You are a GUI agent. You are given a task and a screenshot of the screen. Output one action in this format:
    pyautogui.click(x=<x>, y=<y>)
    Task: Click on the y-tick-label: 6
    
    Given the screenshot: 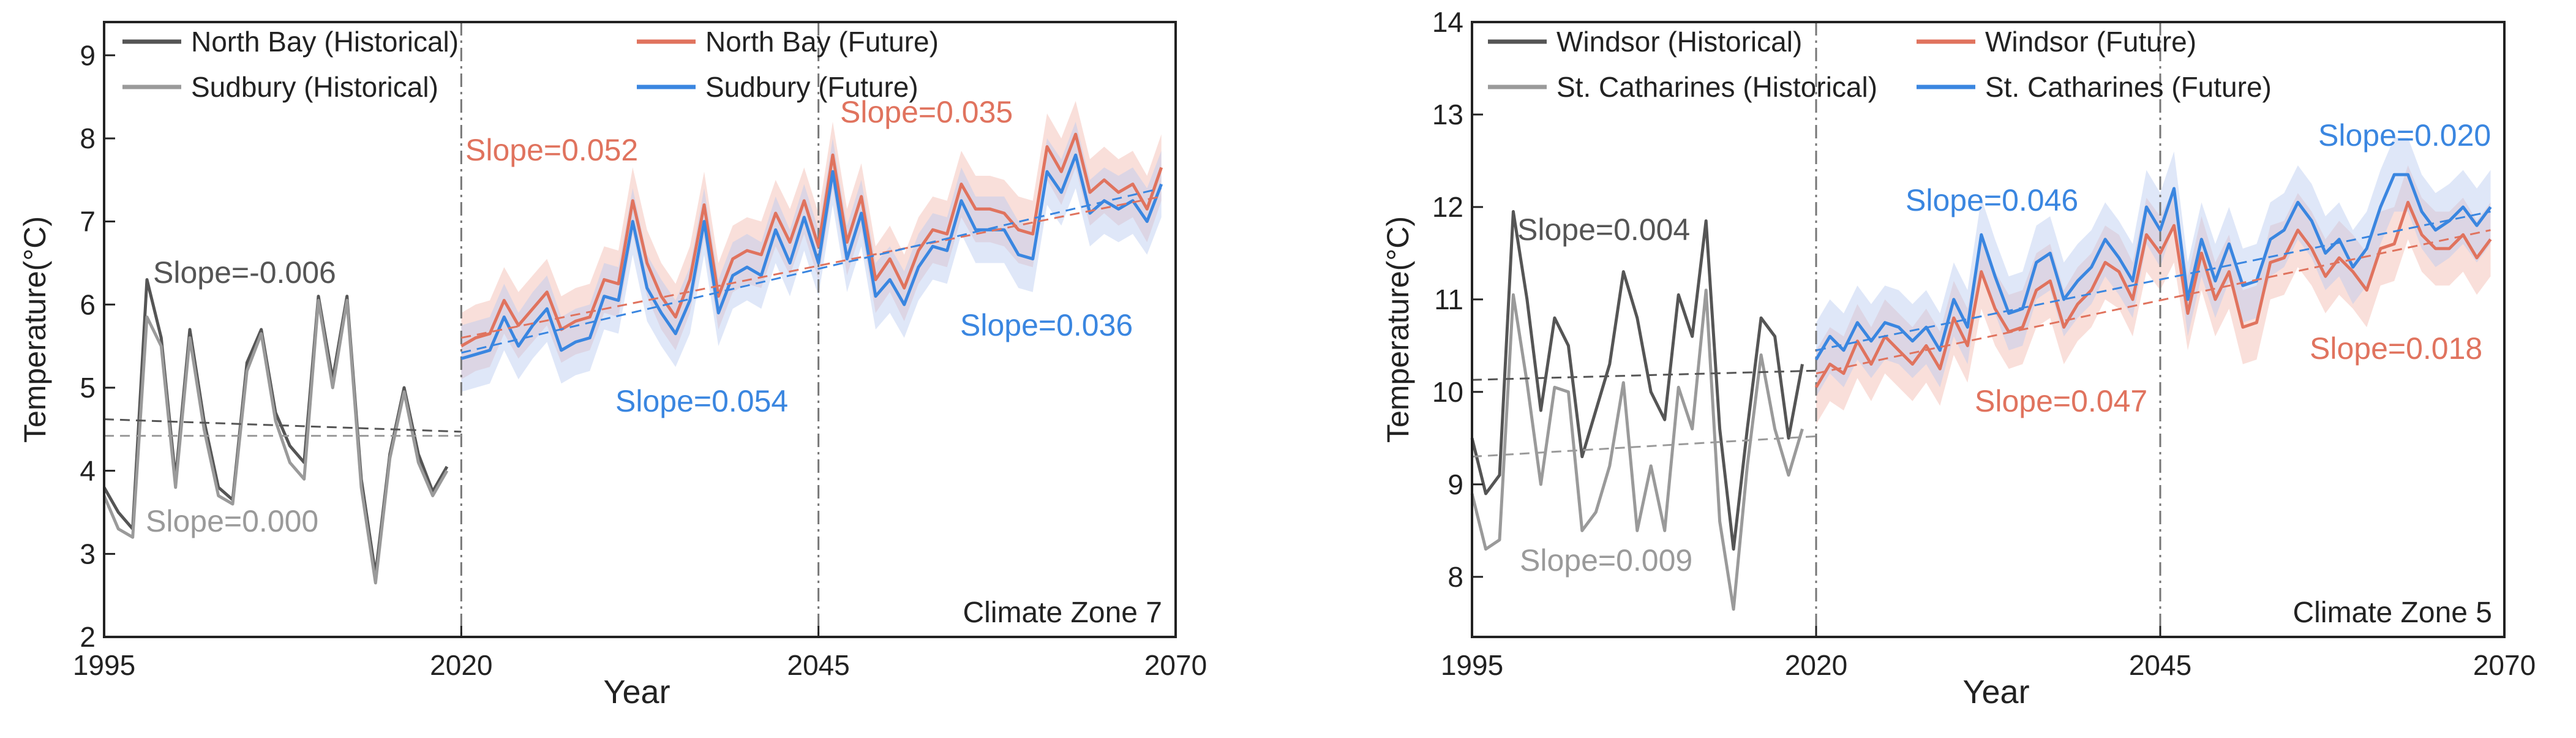 What is the action you would take?
    pyautogui.click(x=88, y=304)
    